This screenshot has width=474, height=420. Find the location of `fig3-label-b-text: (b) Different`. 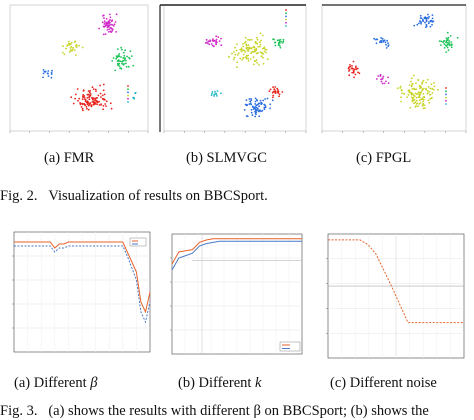

fig3-label-b-text: (b) Different is located at coordinates (217, 383).